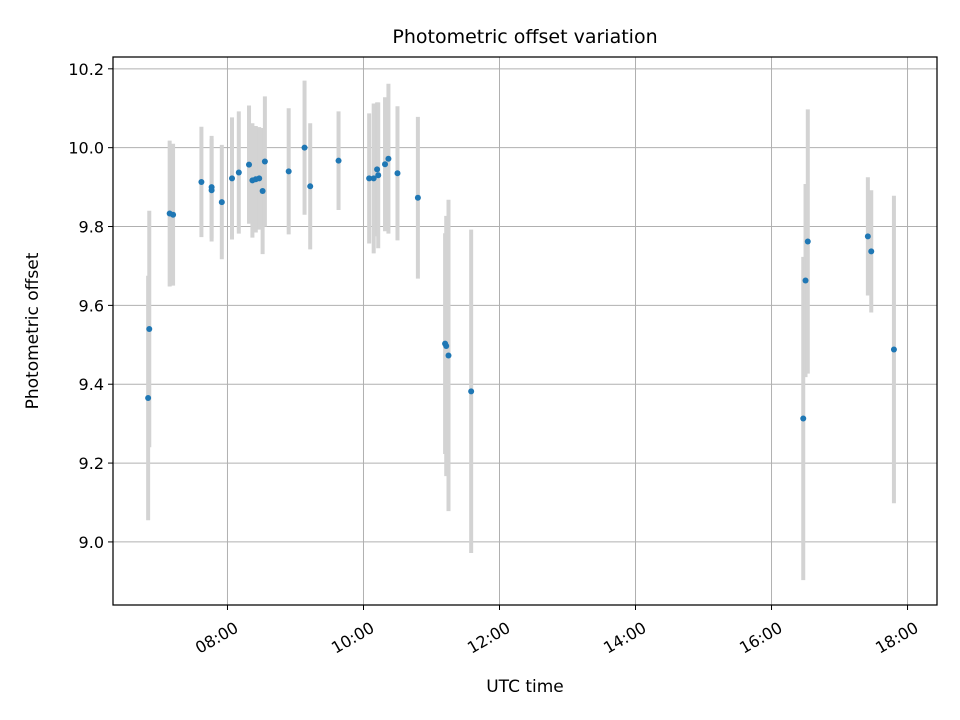  What do you see at coordinates (33, 330) in the screenshot?
I see `y-axis-title: Photometric offset` at bounding box center [33, 330].